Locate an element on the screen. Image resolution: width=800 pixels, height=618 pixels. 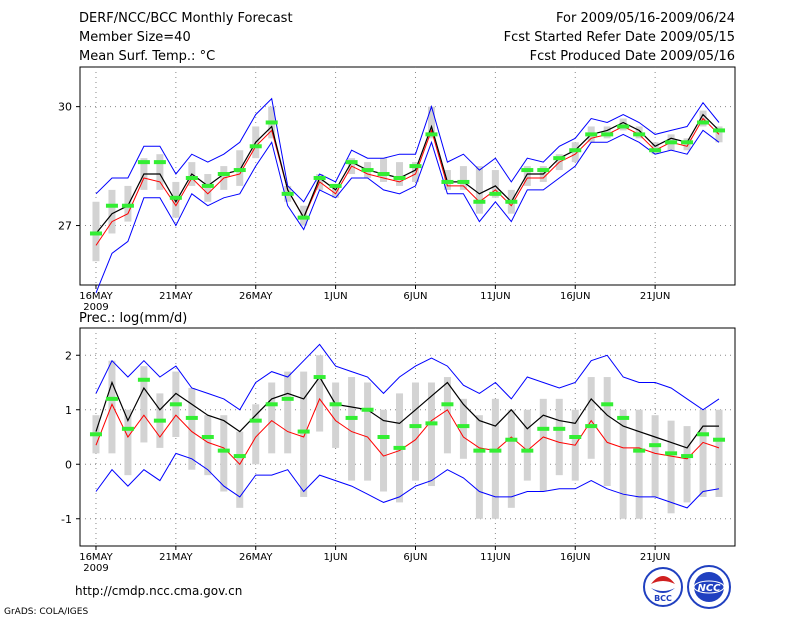
x-tick-label: 11JUN is located at coordinates (495, 296).